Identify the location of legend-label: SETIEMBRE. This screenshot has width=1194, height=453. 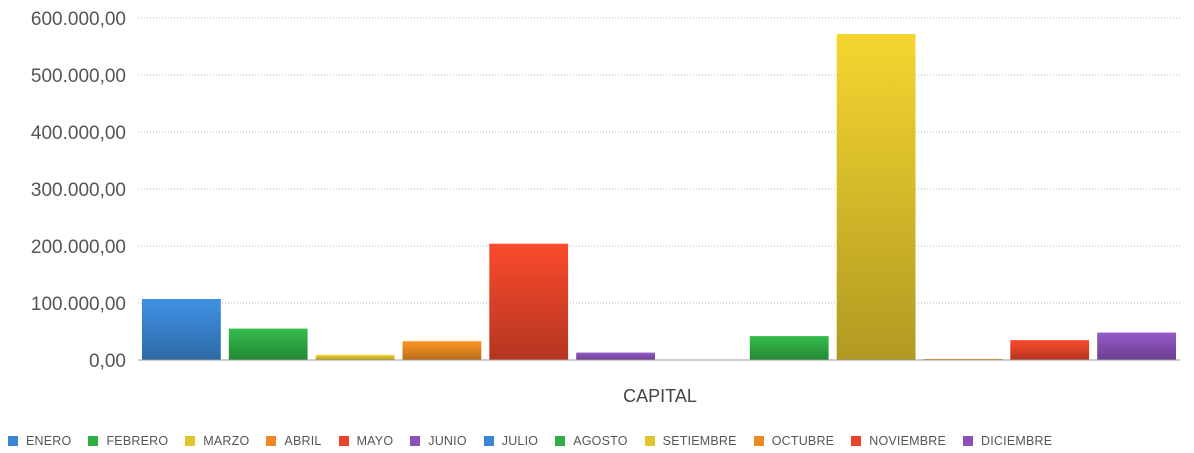
(699, 441).